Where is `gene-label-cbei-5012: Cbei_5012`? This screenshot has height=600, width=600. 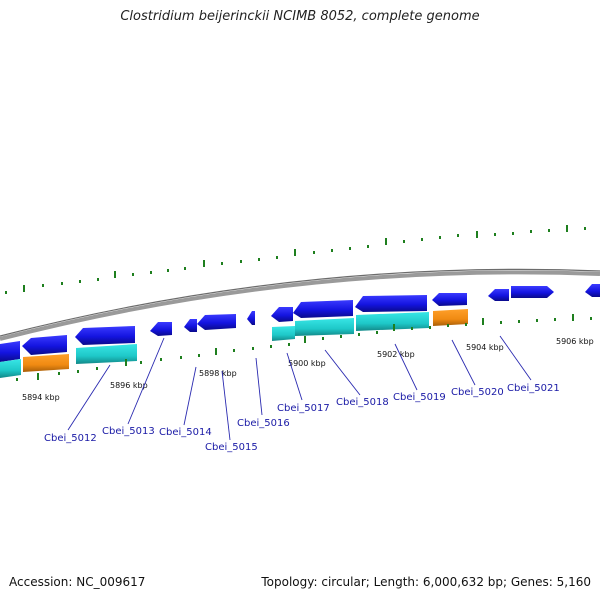 gene-label-cbei-5012: Cbei_5012 is located at coordinates (70, 438).